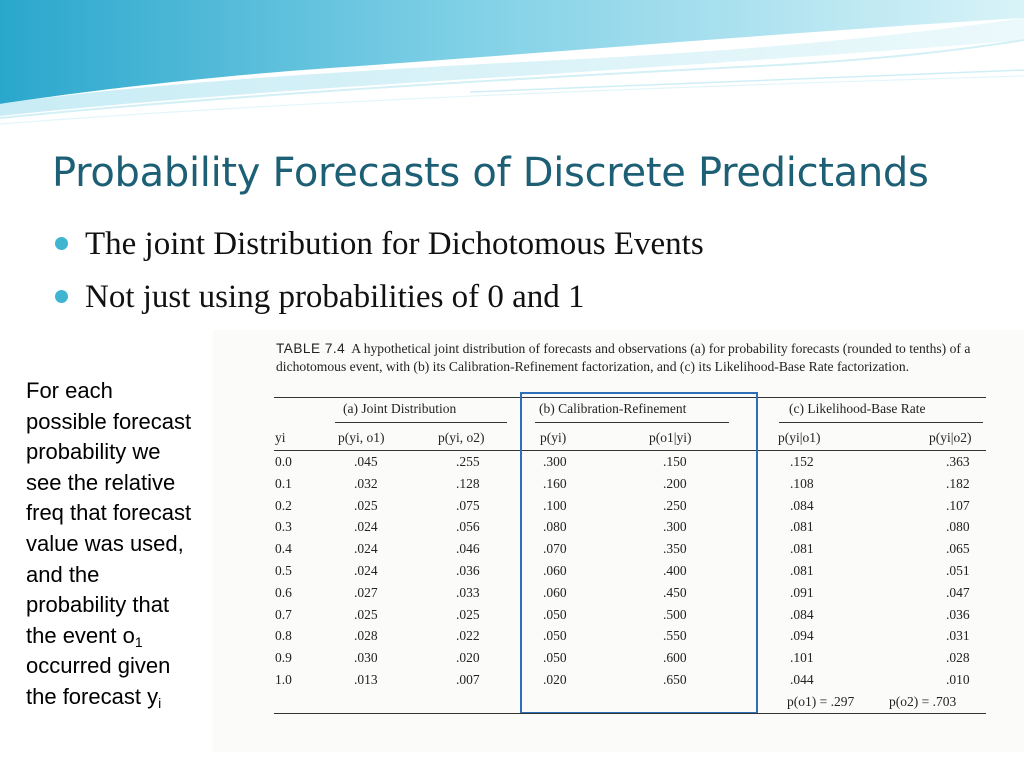 This screenshot has width=1024, height=768. What do you see at coordinates (802, 636) in the screenshot?
I see `table-cell: .094` at bounding box center [802, 636].